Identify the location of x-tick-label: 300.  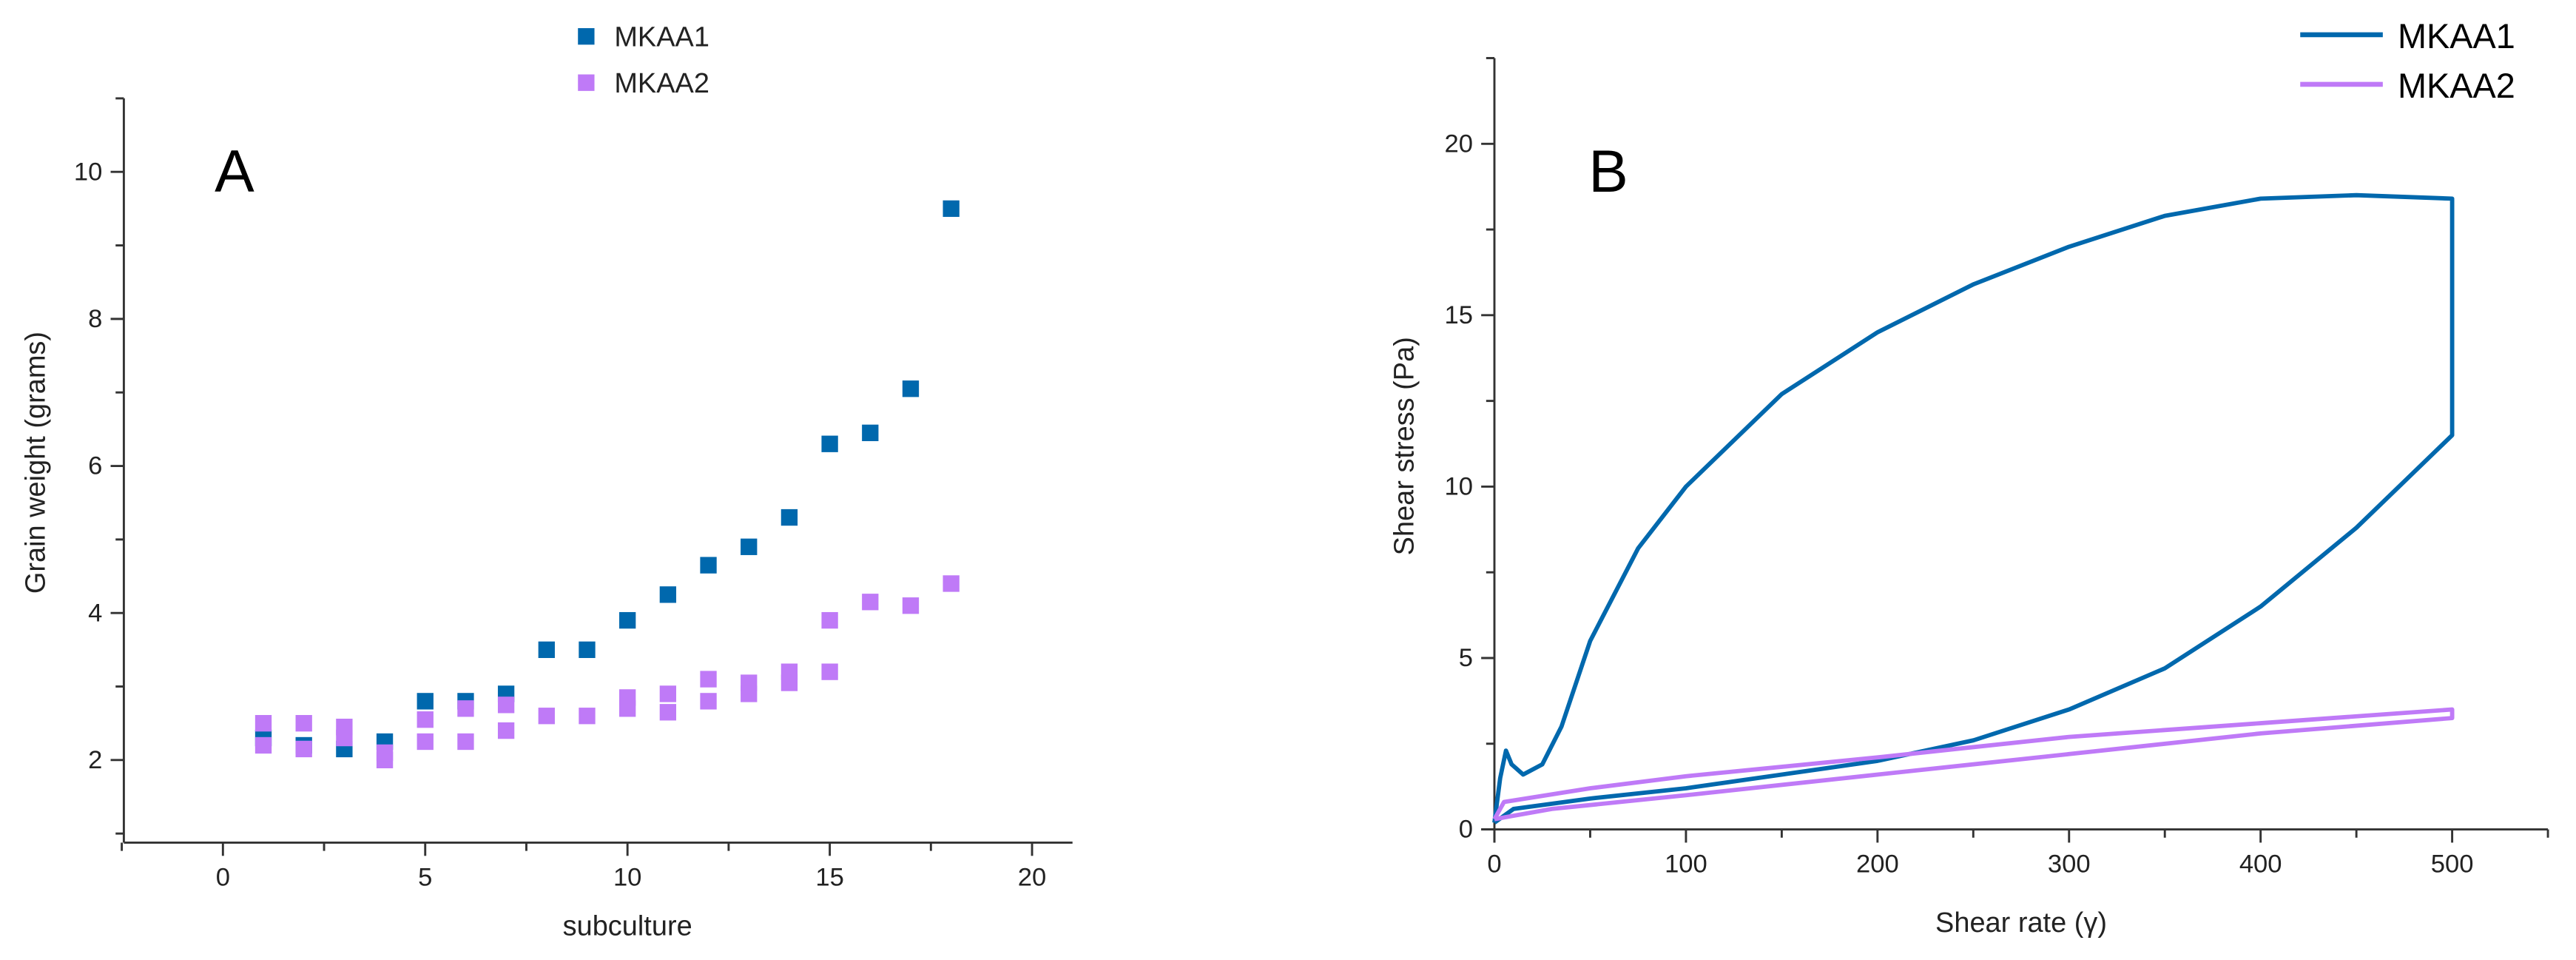
(2069, 864).